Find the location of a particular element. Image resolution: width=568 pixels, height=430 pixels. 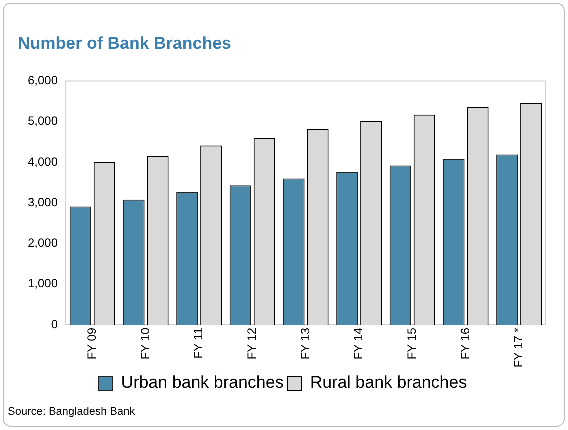

x-tick-label: FY 17 * is located at coordinates (519, 348).